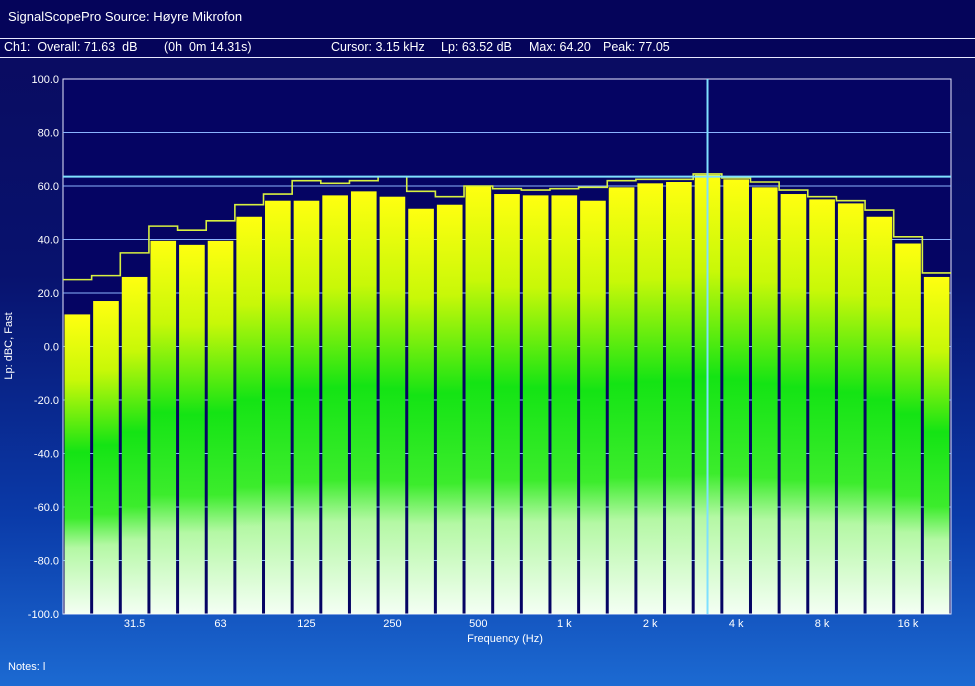 The height and width of the screenshot is (686, 975). I want to click on cursor-frequency-readout: Cursor: 3.15 kHz, so click(378, 47).